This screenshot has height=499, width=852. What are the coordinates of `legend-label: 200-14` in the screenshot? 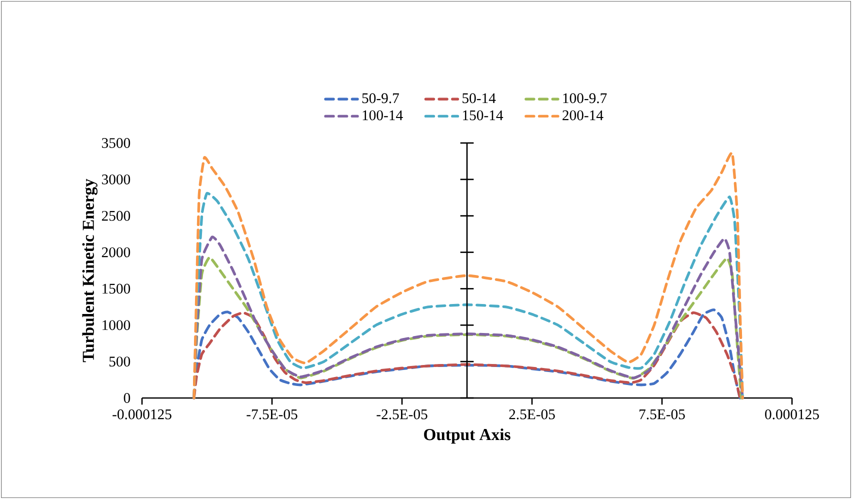 It's located at (583, 115).